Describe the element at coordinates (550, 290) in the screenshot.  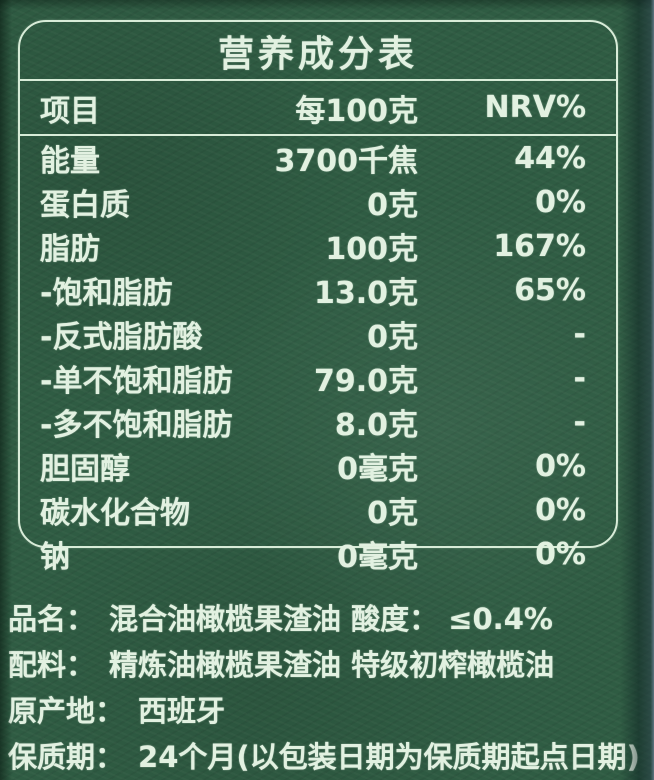
I see `row-nrv: 65%` at that location.